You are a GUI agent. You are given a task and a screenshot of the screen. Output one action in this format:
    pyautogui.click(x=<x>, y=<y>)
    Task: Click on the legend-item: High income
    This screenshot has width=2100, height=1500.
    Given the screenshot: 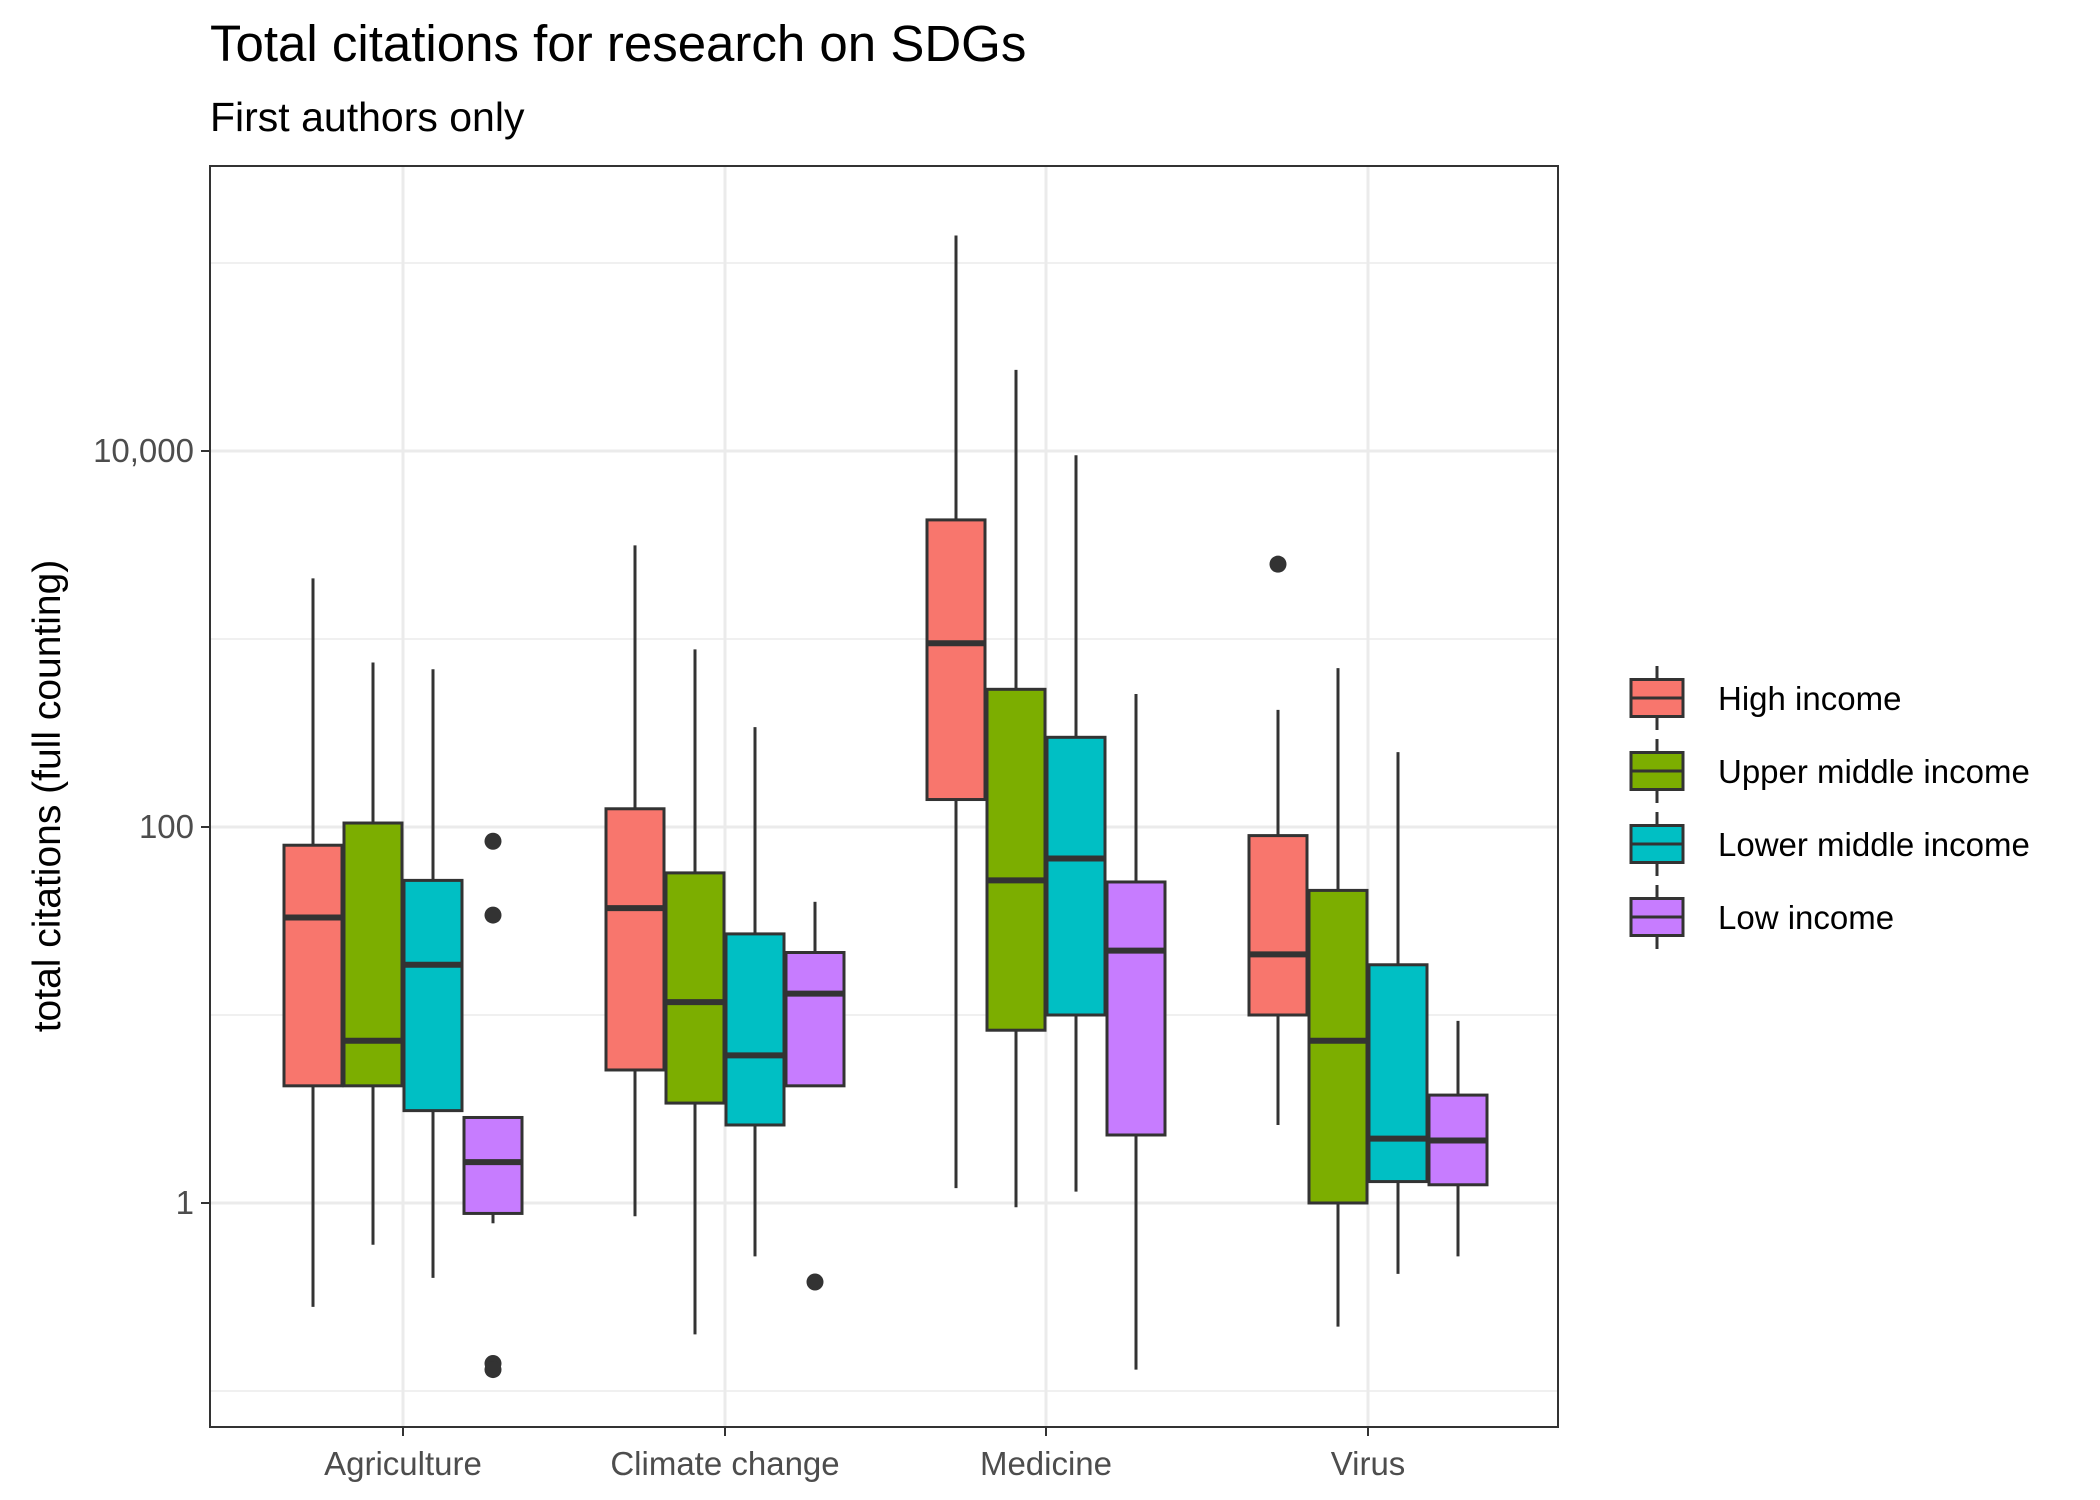 What is the action you would take?
    pyautogui.click(x=1765, y=698)
    